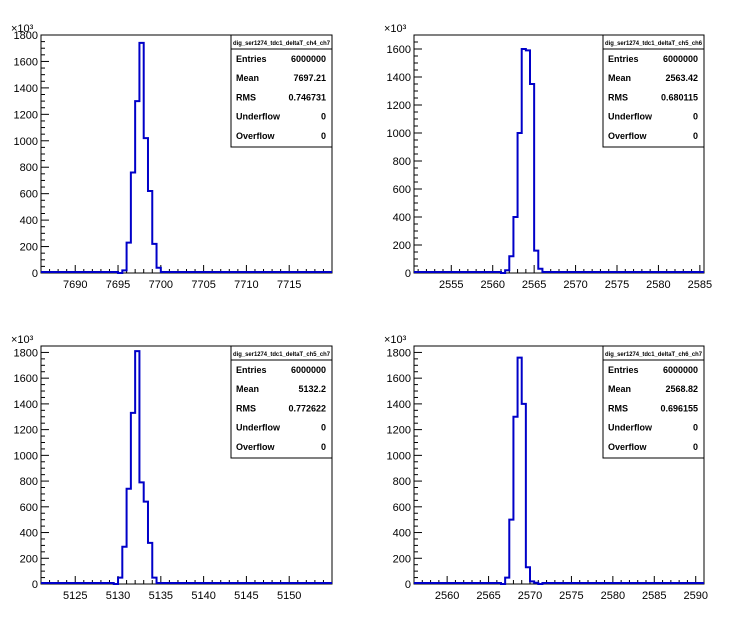 The height and width of the screenshot is (622, 746). I want to click on x-tick-label: 7715, so click(289, 285).